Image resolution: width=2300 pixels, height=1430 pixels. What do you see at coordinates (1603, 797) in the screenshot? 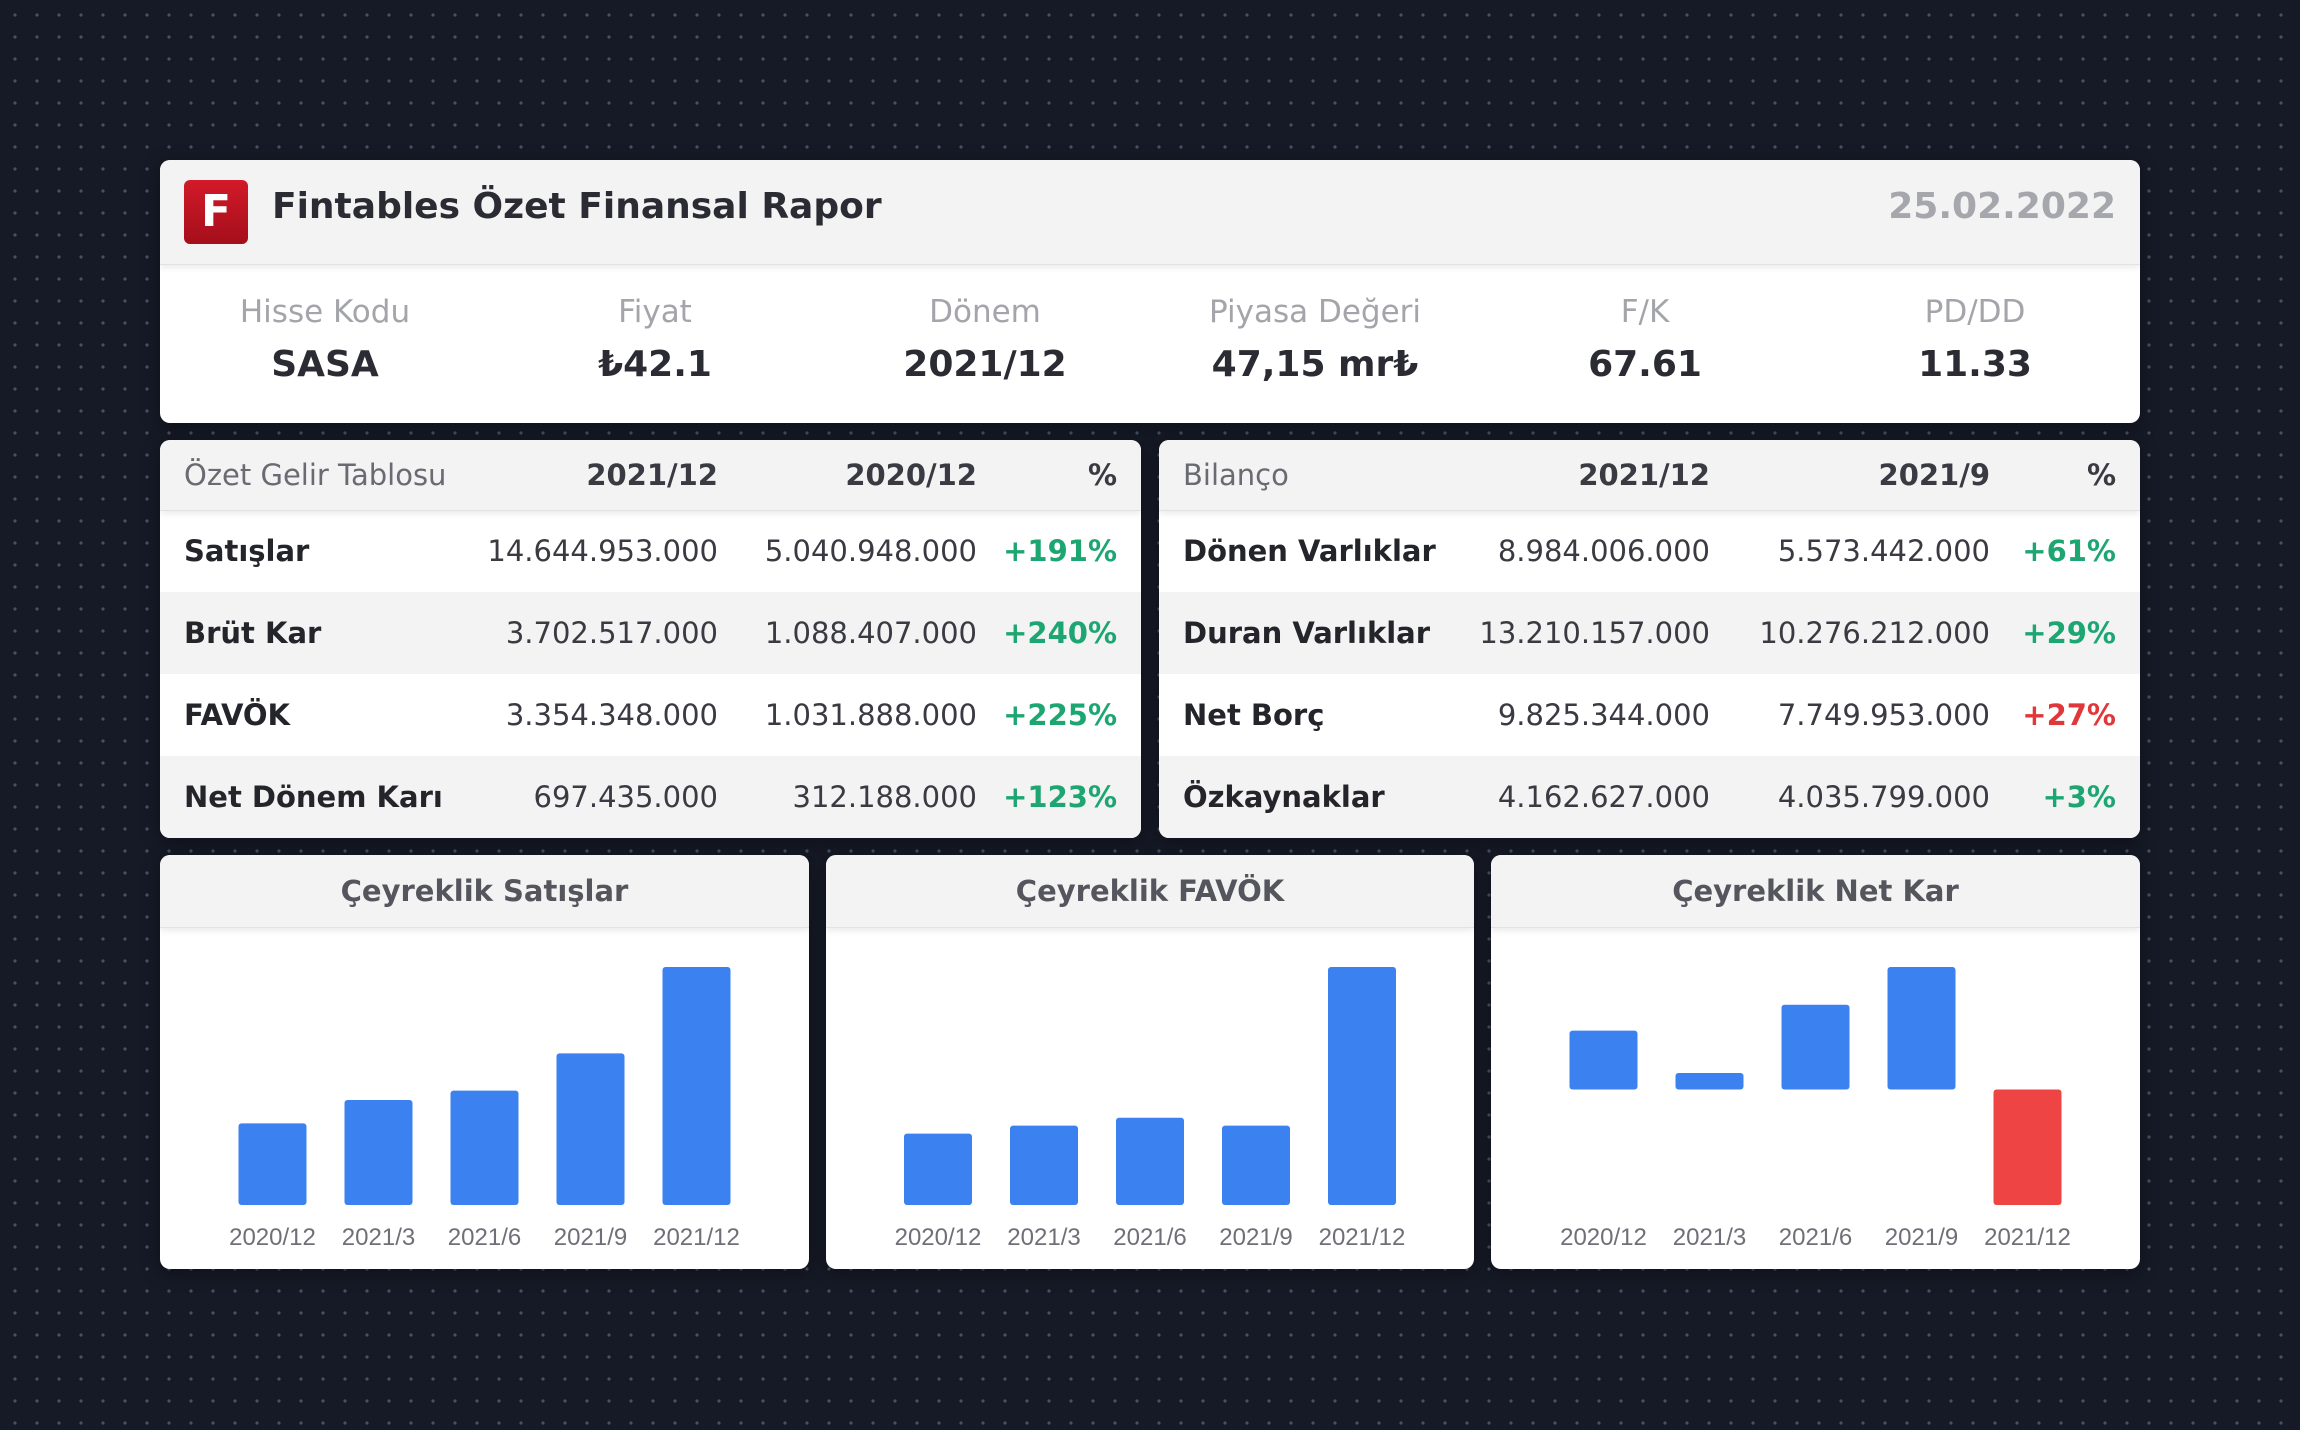
I see `row-current-value: 4.162.627.000` at bounding box center [1603, 797].